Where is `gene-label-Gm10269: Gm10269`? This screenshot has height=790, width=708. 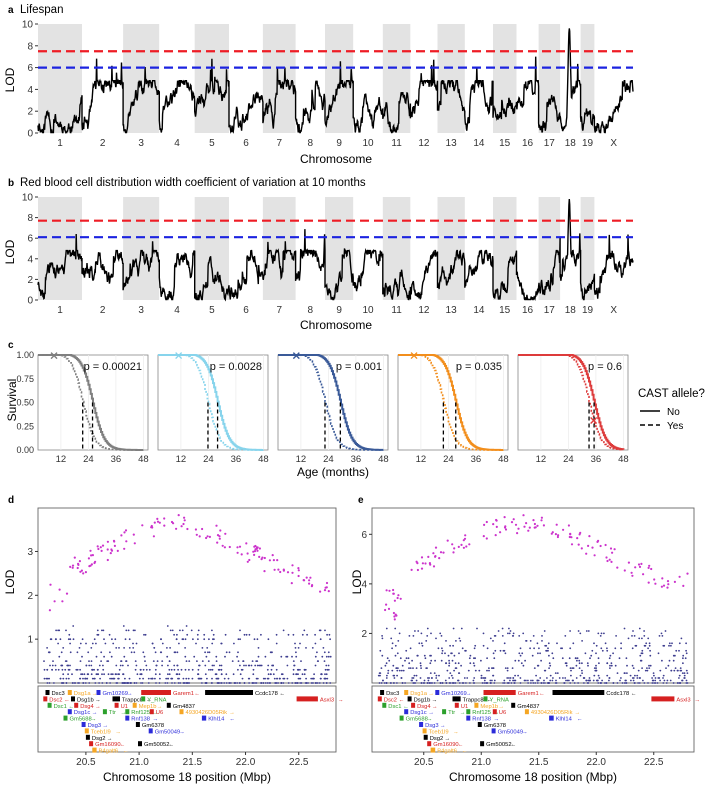 gene-label-Gm10269: Gm10269 is located at coordinates (115, 694).